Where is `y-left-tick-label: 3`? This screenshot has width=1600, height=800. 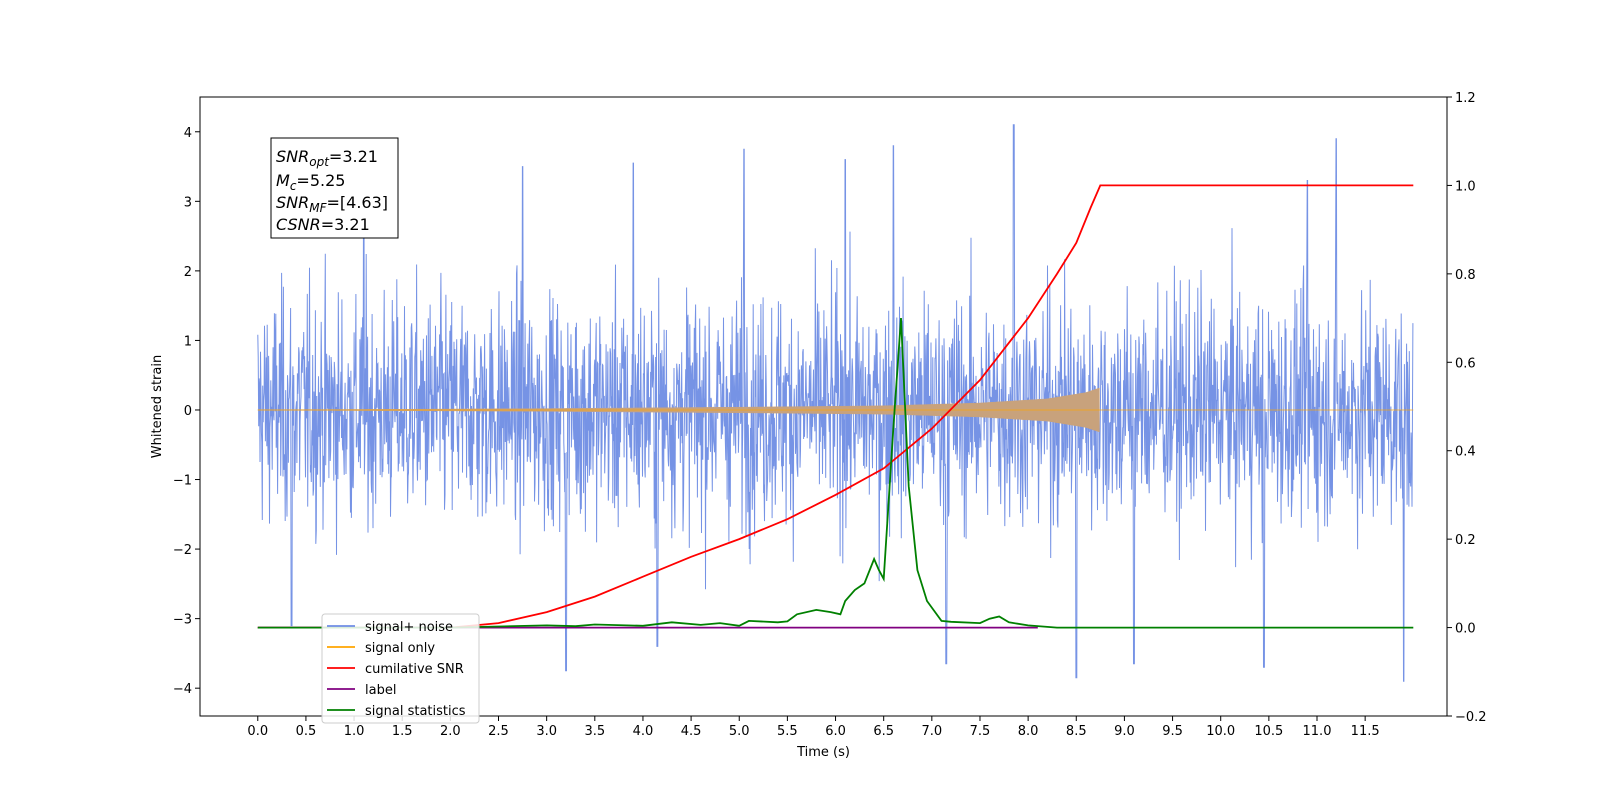 y-left-tick-label: 3 is located at coordinates (188, 202).